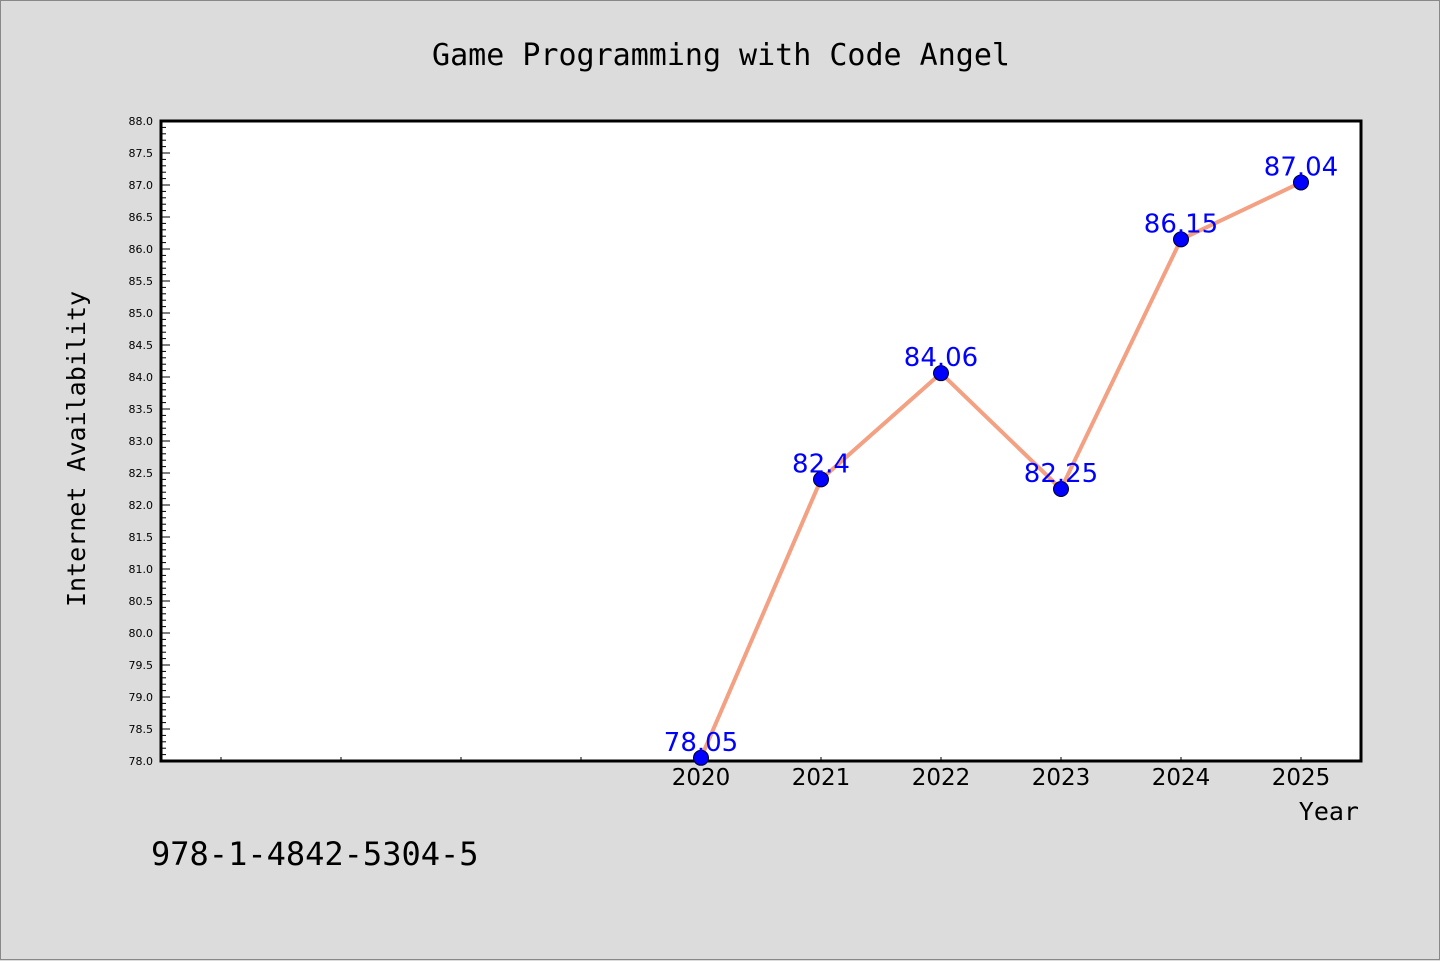 The image size is (1440, 961). What do you see at coordinates (701, 778) in the screenshot?
I see `x-tick-label: 2020` at bounding box center [701, 778].